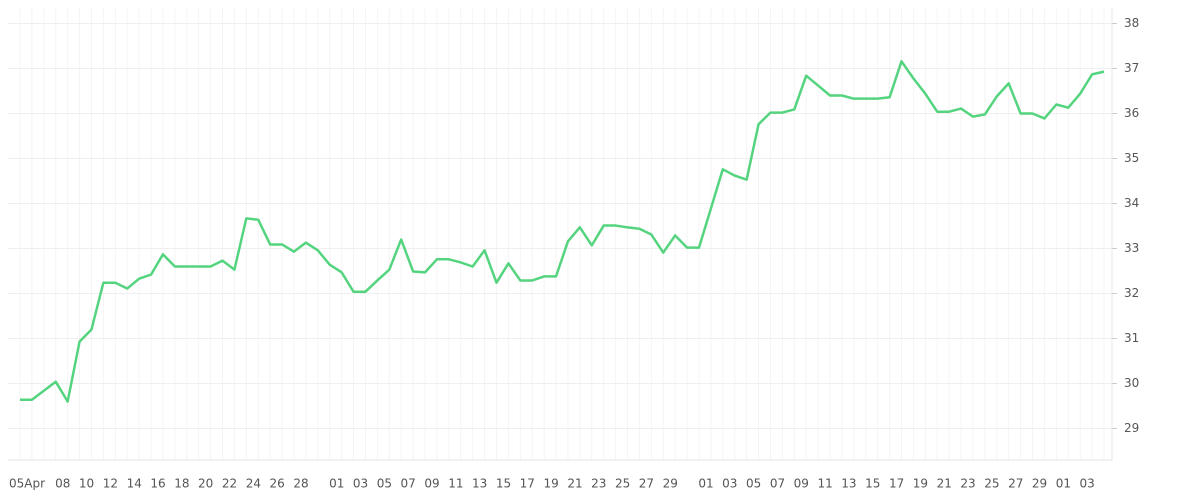  I want to click on x-tick-label: 14, so click(134, 484).